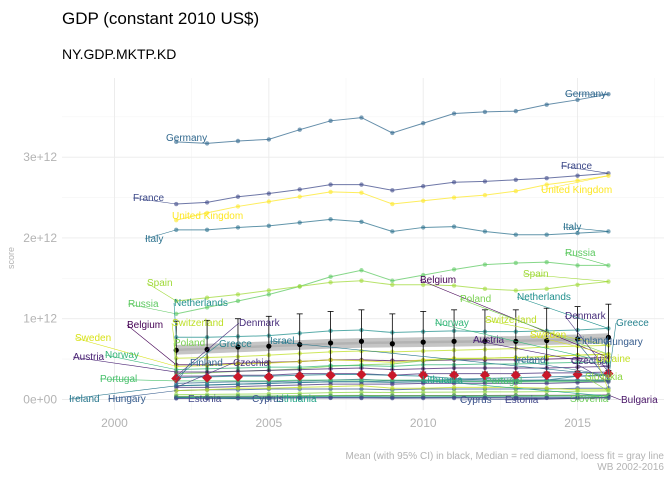 Image resolution: width=672 pixels, height=480 pixels. I want to click on label-leader-italy, so click(160, 234).